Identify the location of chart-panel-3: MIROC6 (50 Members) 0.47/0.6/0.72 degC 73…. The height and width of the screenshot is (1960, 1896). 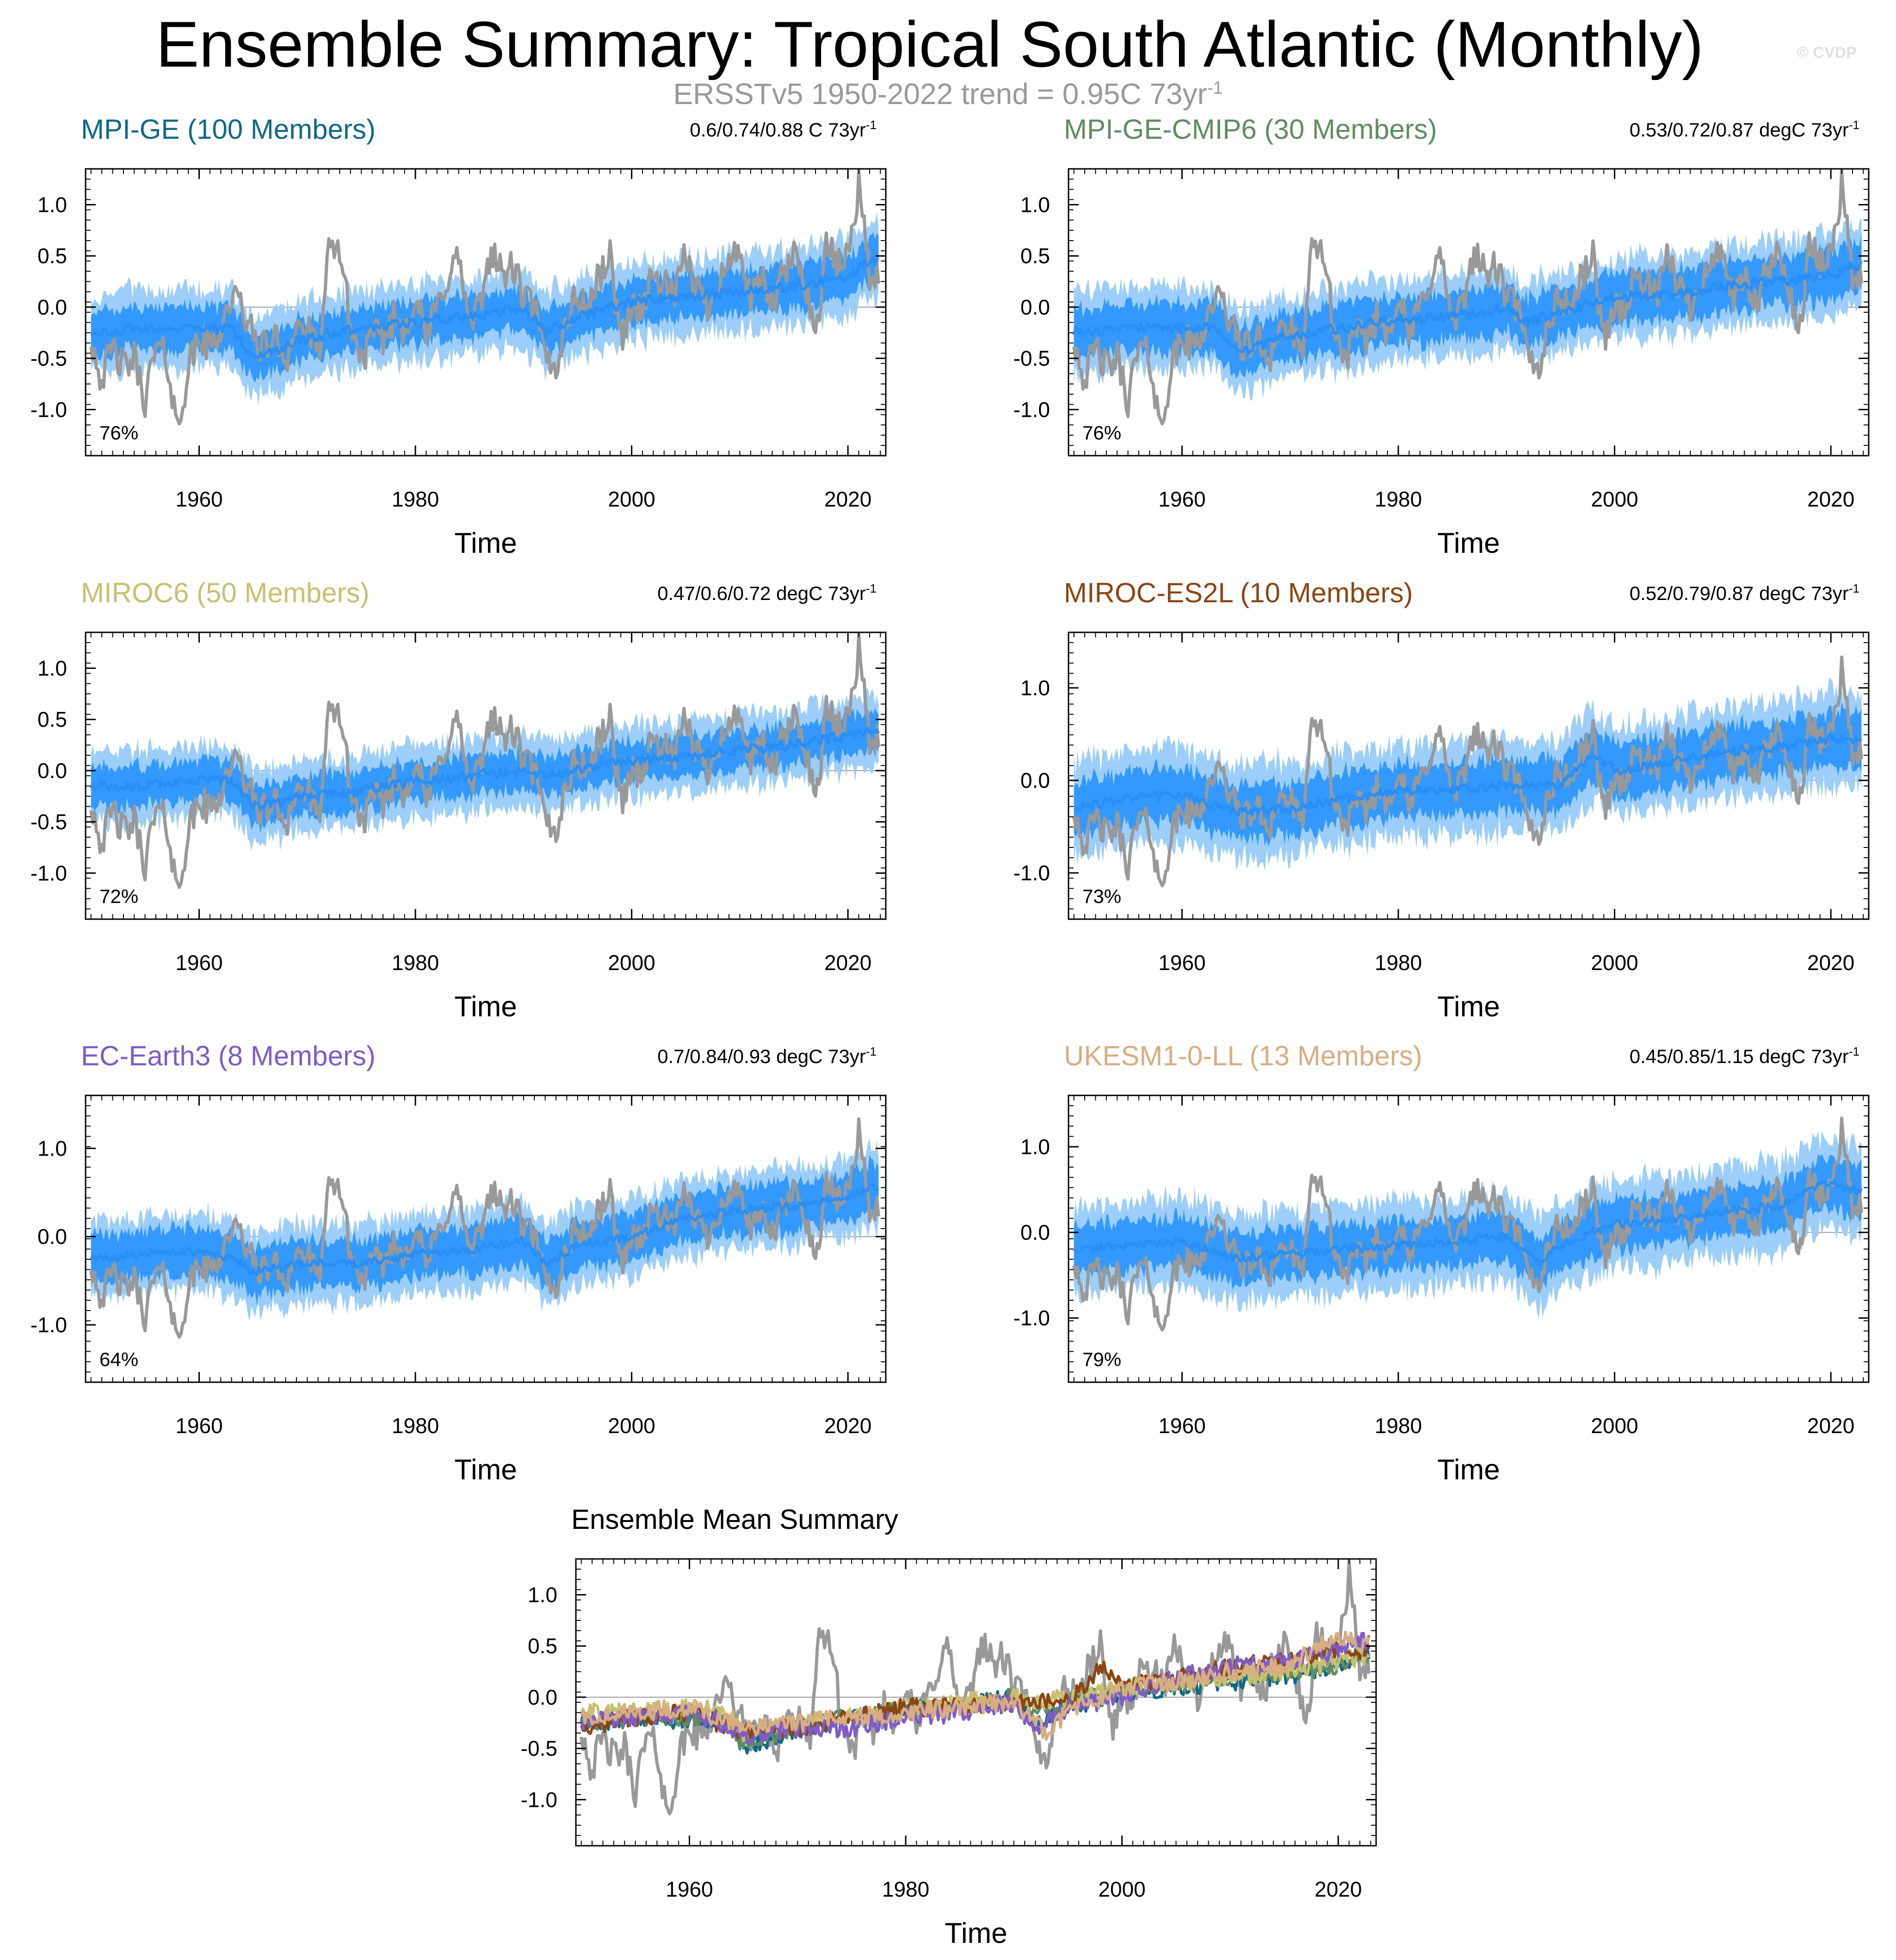
(459, 800).